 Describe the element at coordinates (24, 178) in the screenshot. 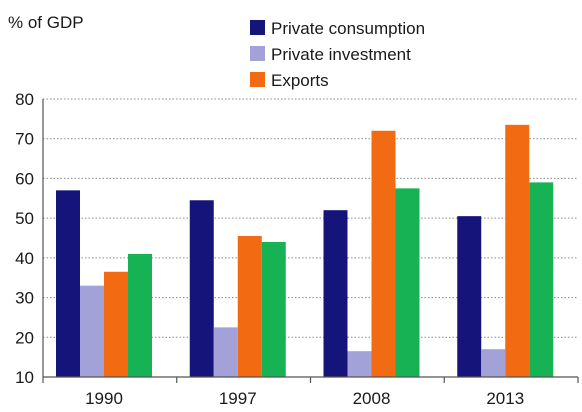

I see `y-tick-label: 60` at that location.